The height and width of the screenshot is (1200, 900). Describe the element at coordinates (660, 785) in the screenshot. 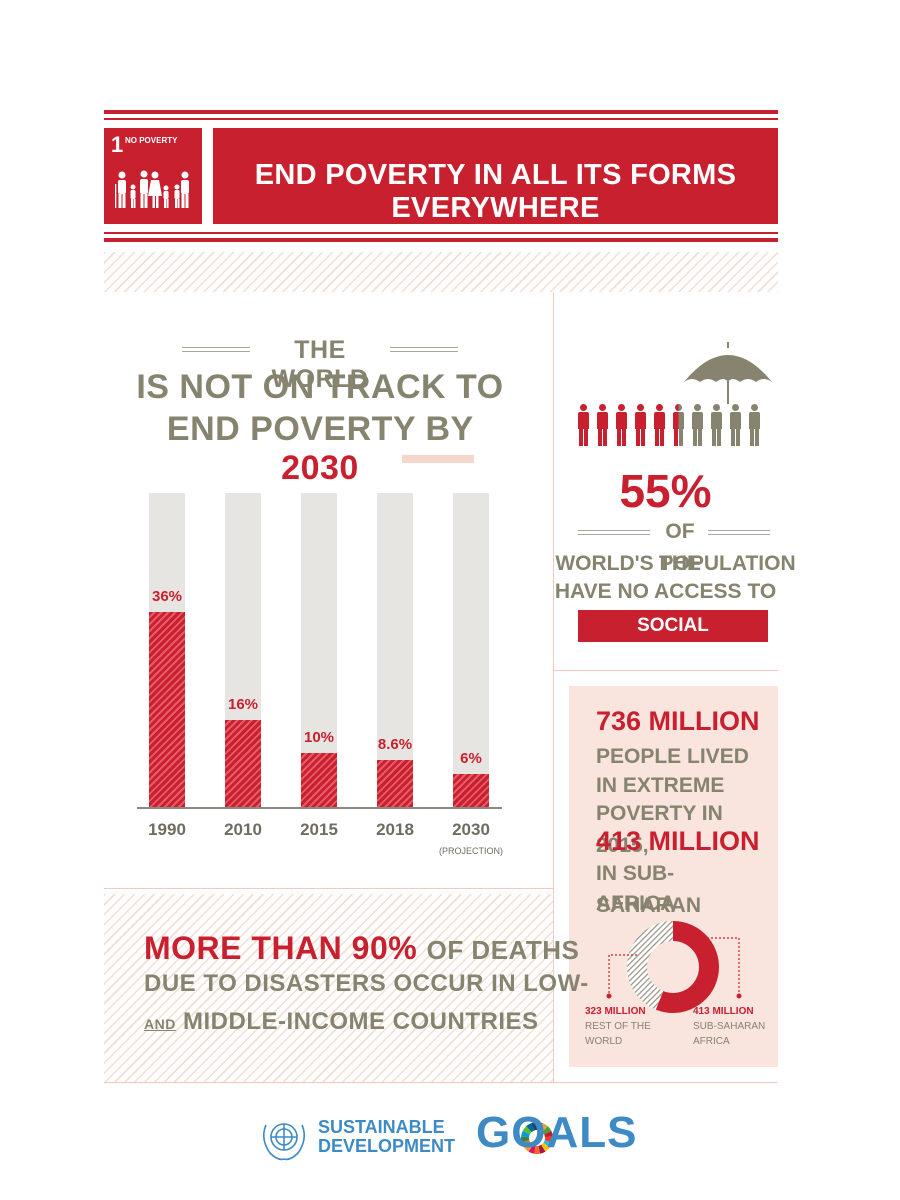

I see `extreme-poverty-line2: IN EXTREME` at that location.